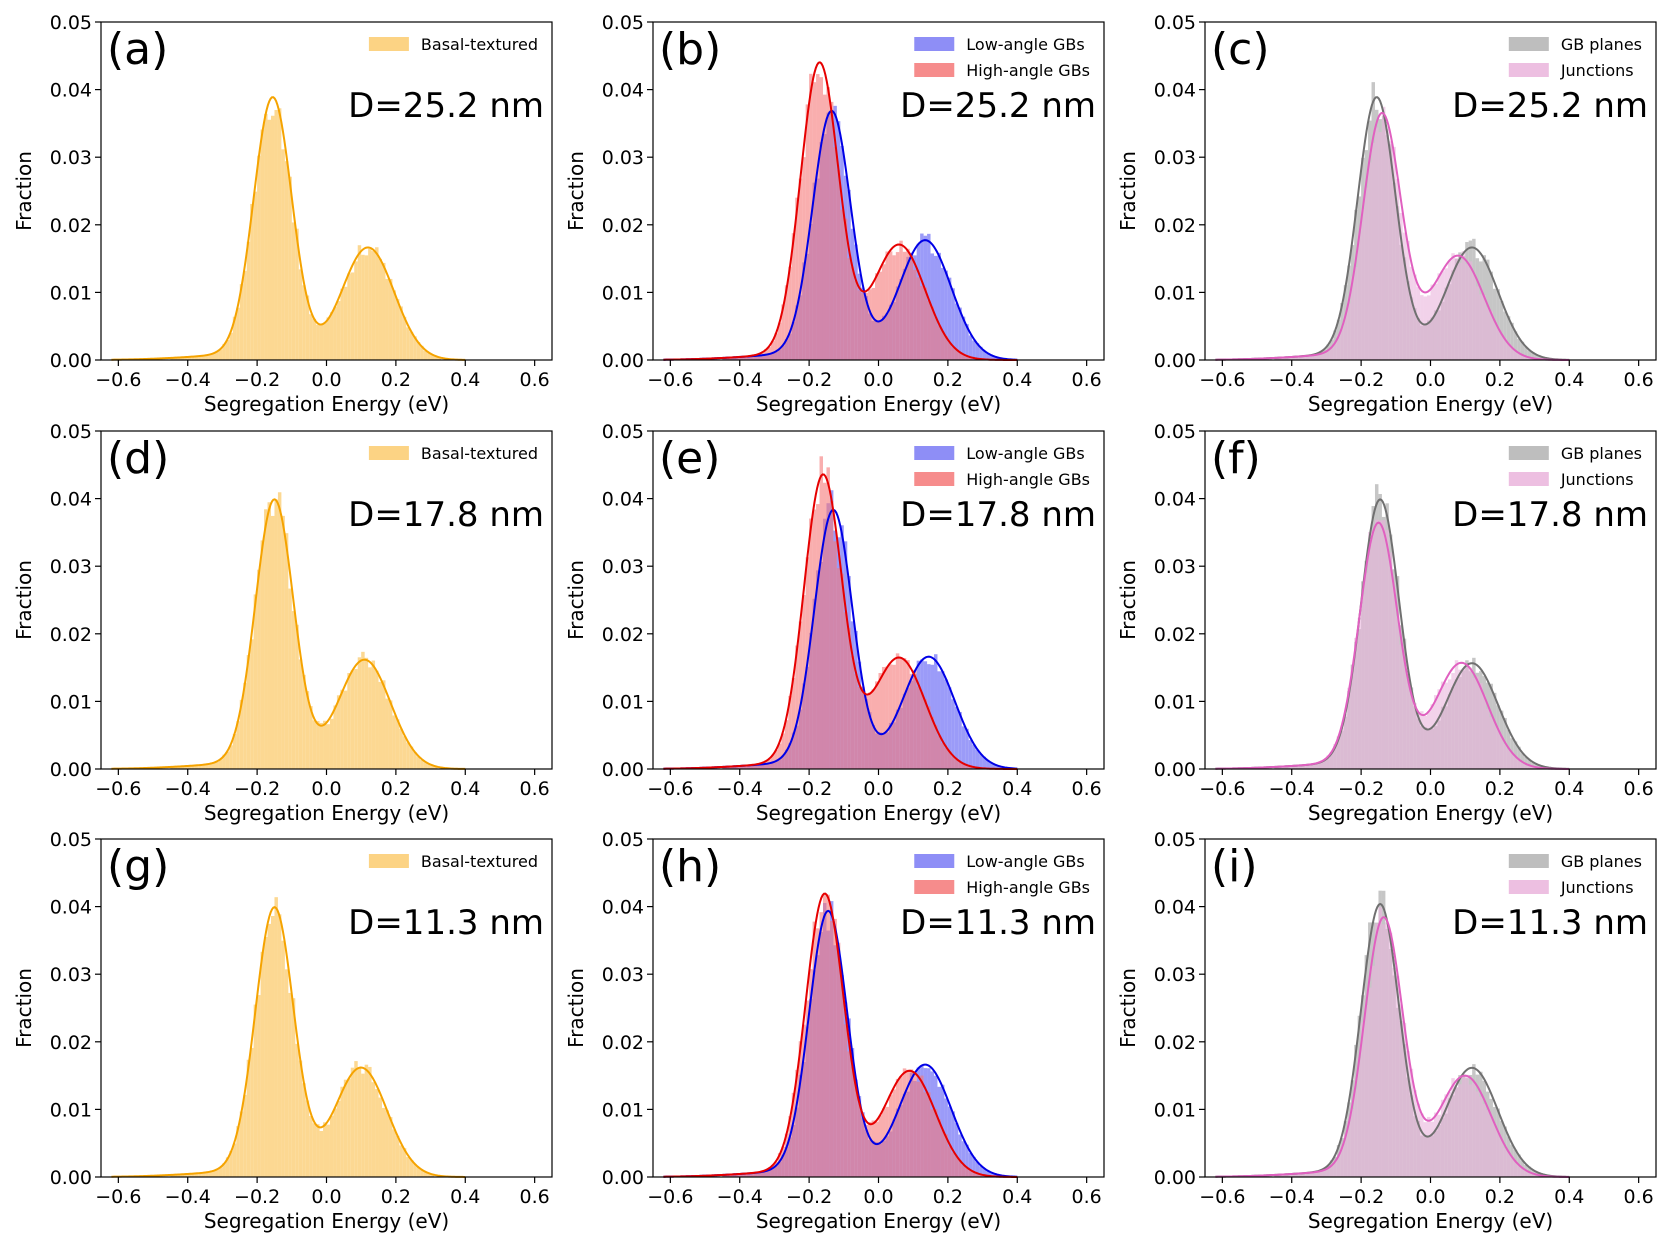 The height and width of the screenshot is (1244, 1659). Describe the element at coordinates (670, 789) in the screenshot. I see `x-tick-label: −0.6` at that location.